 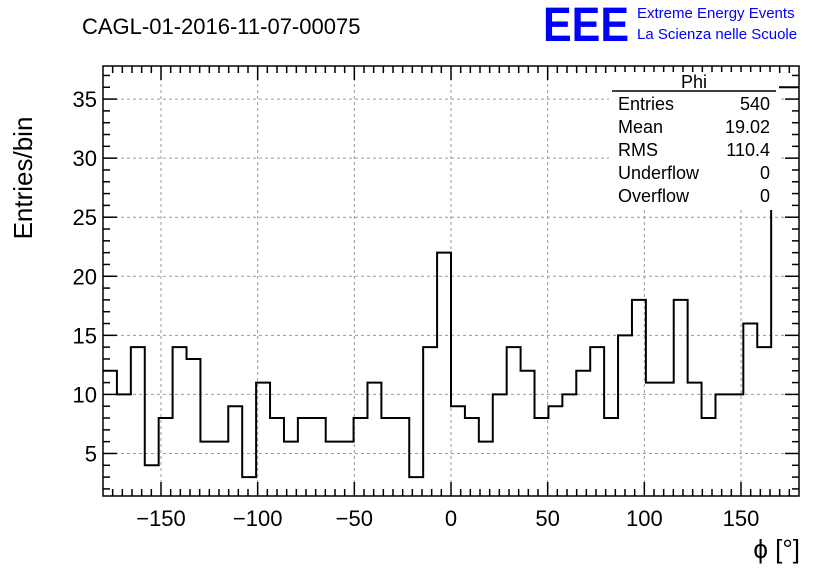 I want to click on stats-label: RMS, so click(x=638, y=150).